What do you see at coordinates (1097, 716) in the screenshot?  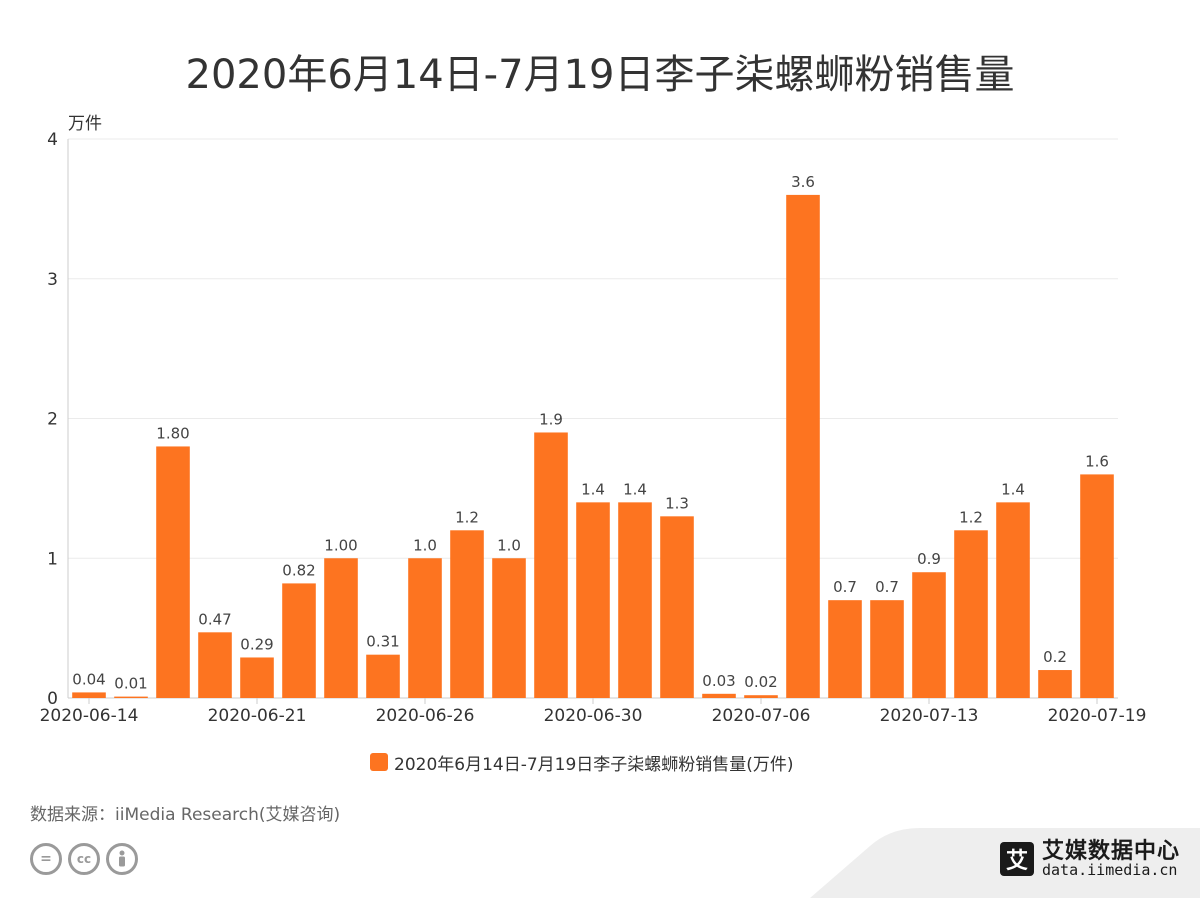 I see `x-tick-label: 2020-07-19` at bounding box center [1097, 716].